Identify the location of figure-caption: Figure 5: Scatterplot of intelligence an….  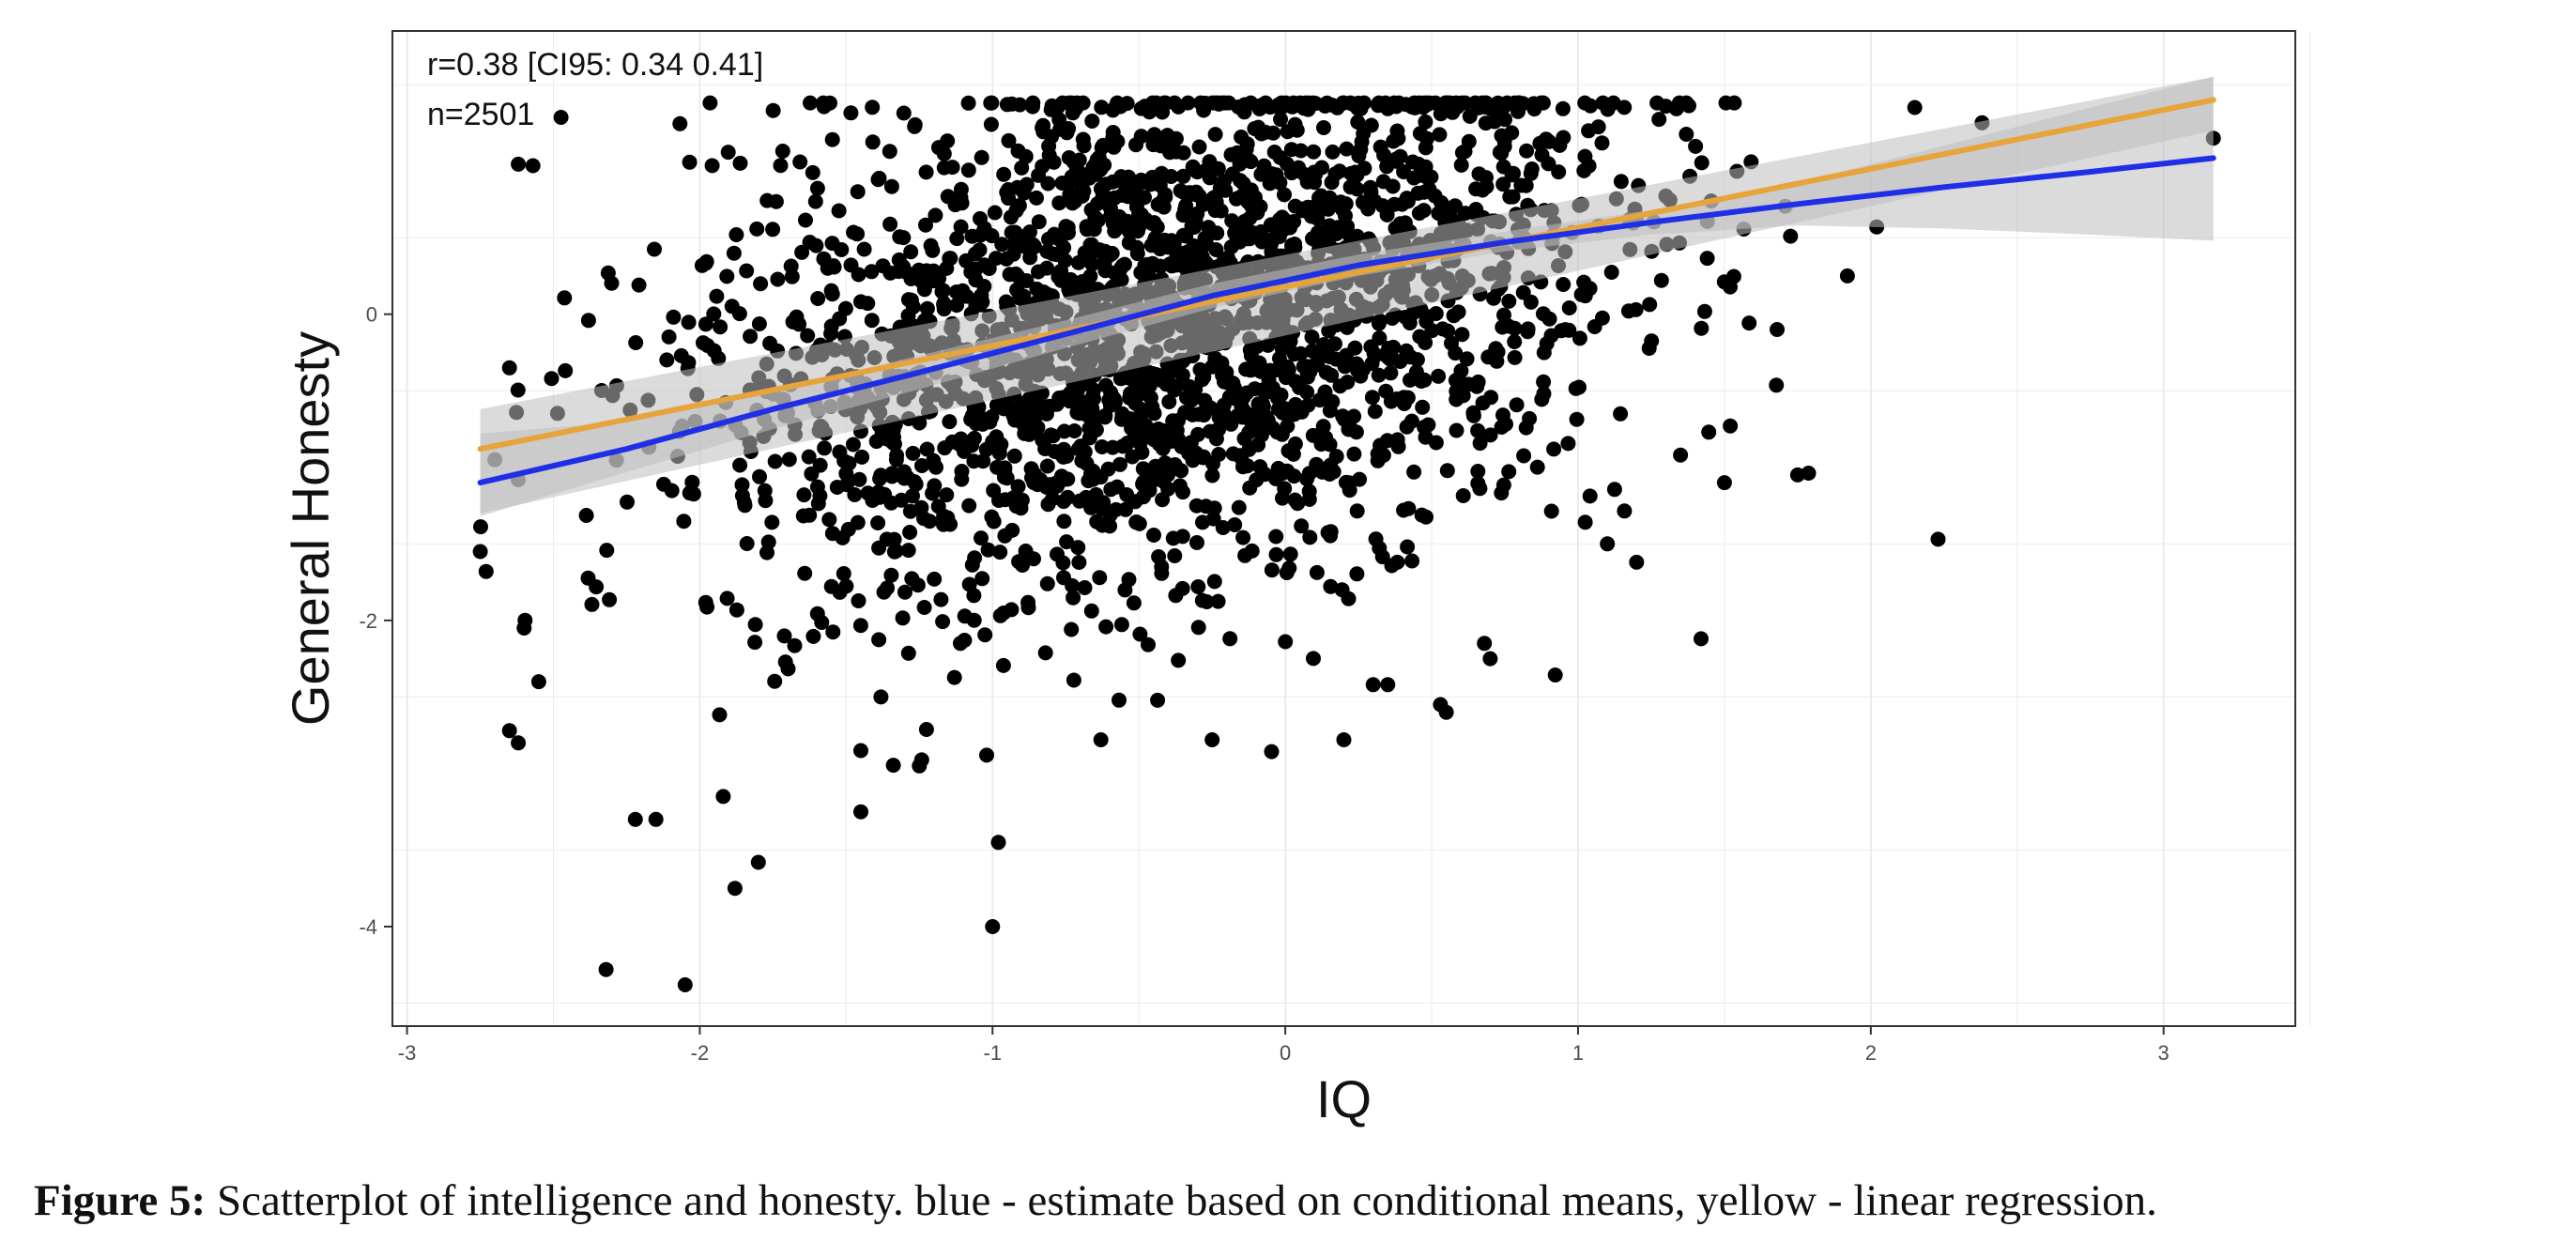
(1301, 1200).